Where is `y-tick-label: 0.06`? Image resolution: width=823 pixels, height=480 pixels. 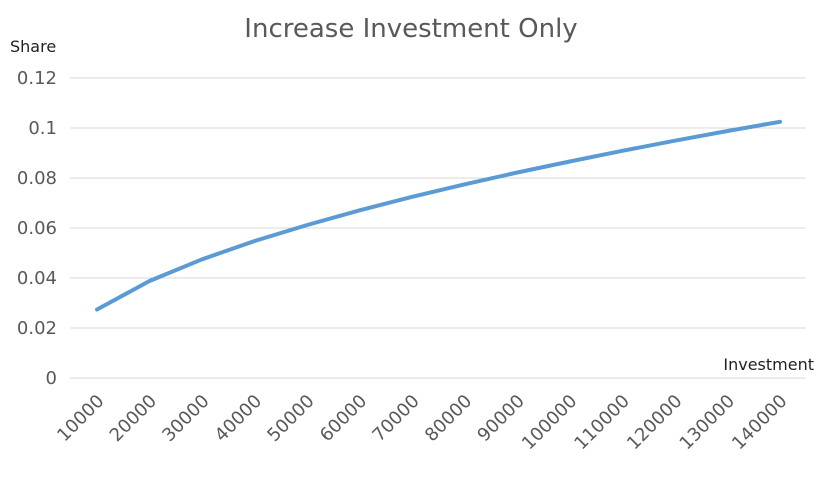 y-tick-label: 0.06 is located at coordinates (37, 228).